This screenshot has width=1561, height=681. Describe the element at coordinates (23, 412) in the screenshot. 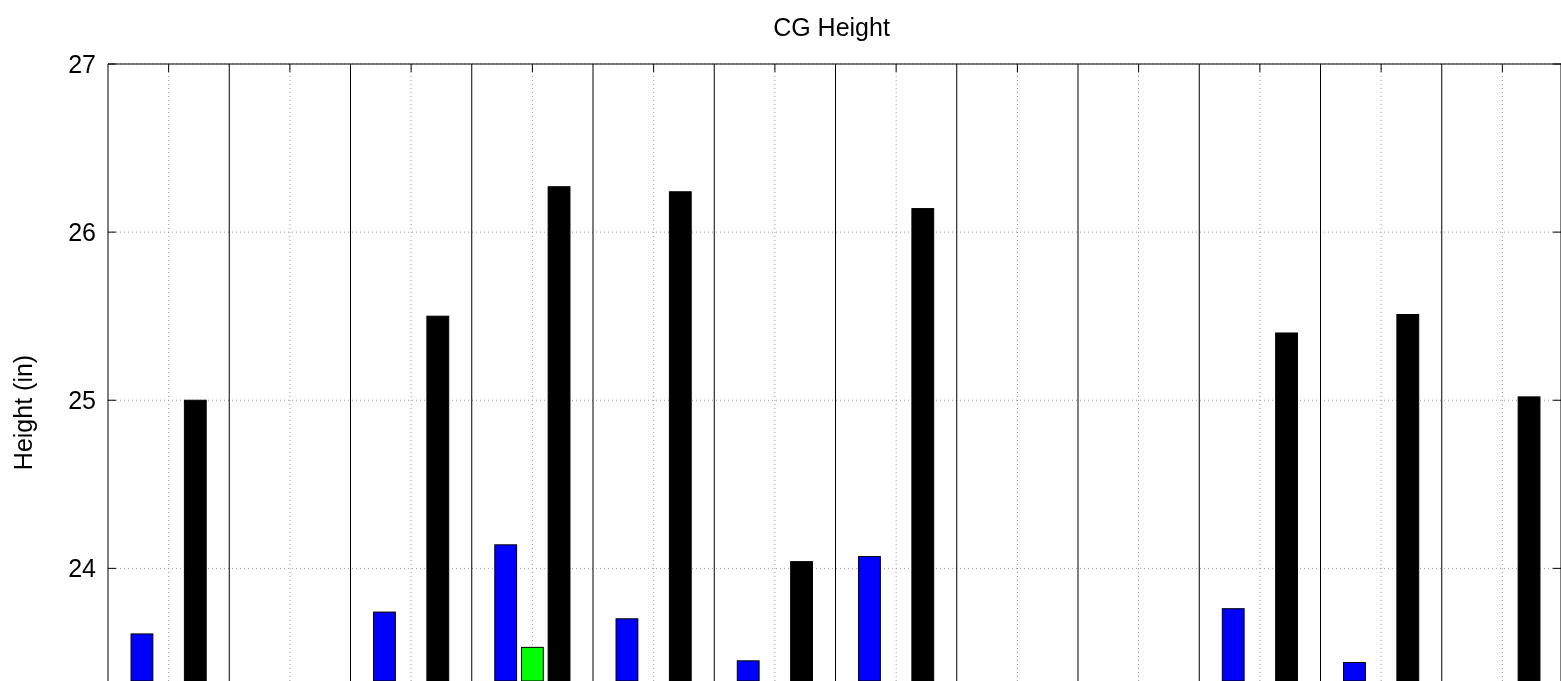

I see `y-axis-title: Height (in)` at that location.